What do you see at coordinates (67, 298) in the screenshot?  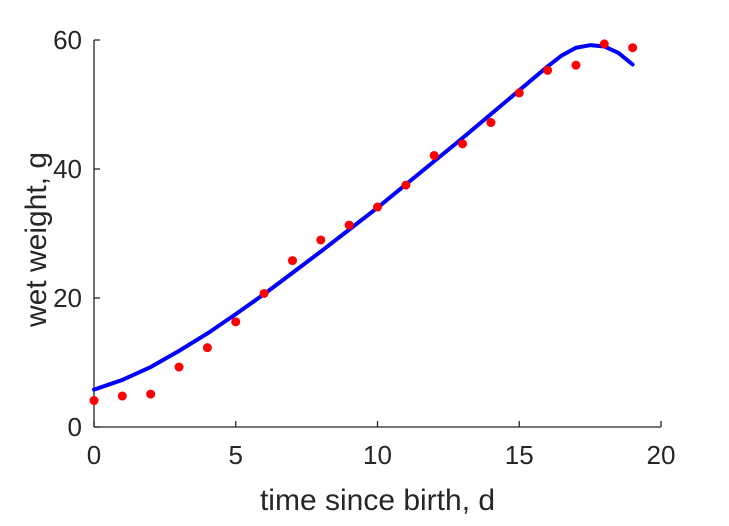 I see `y-tick-label: 20` at bounding box center [67, 298].